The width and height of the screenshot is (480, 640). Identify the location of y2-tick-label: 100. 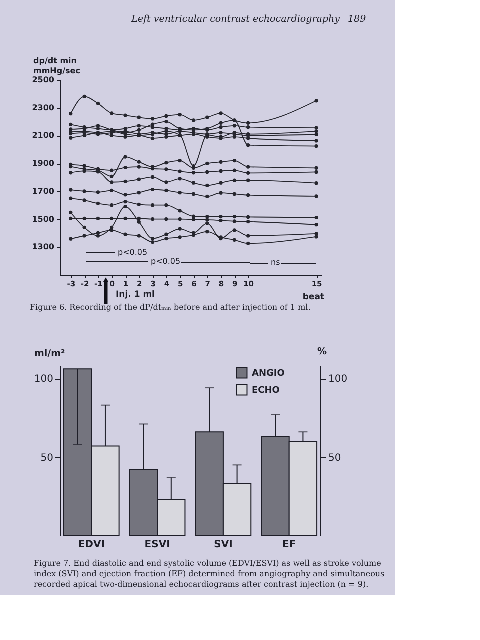
(338, 380).